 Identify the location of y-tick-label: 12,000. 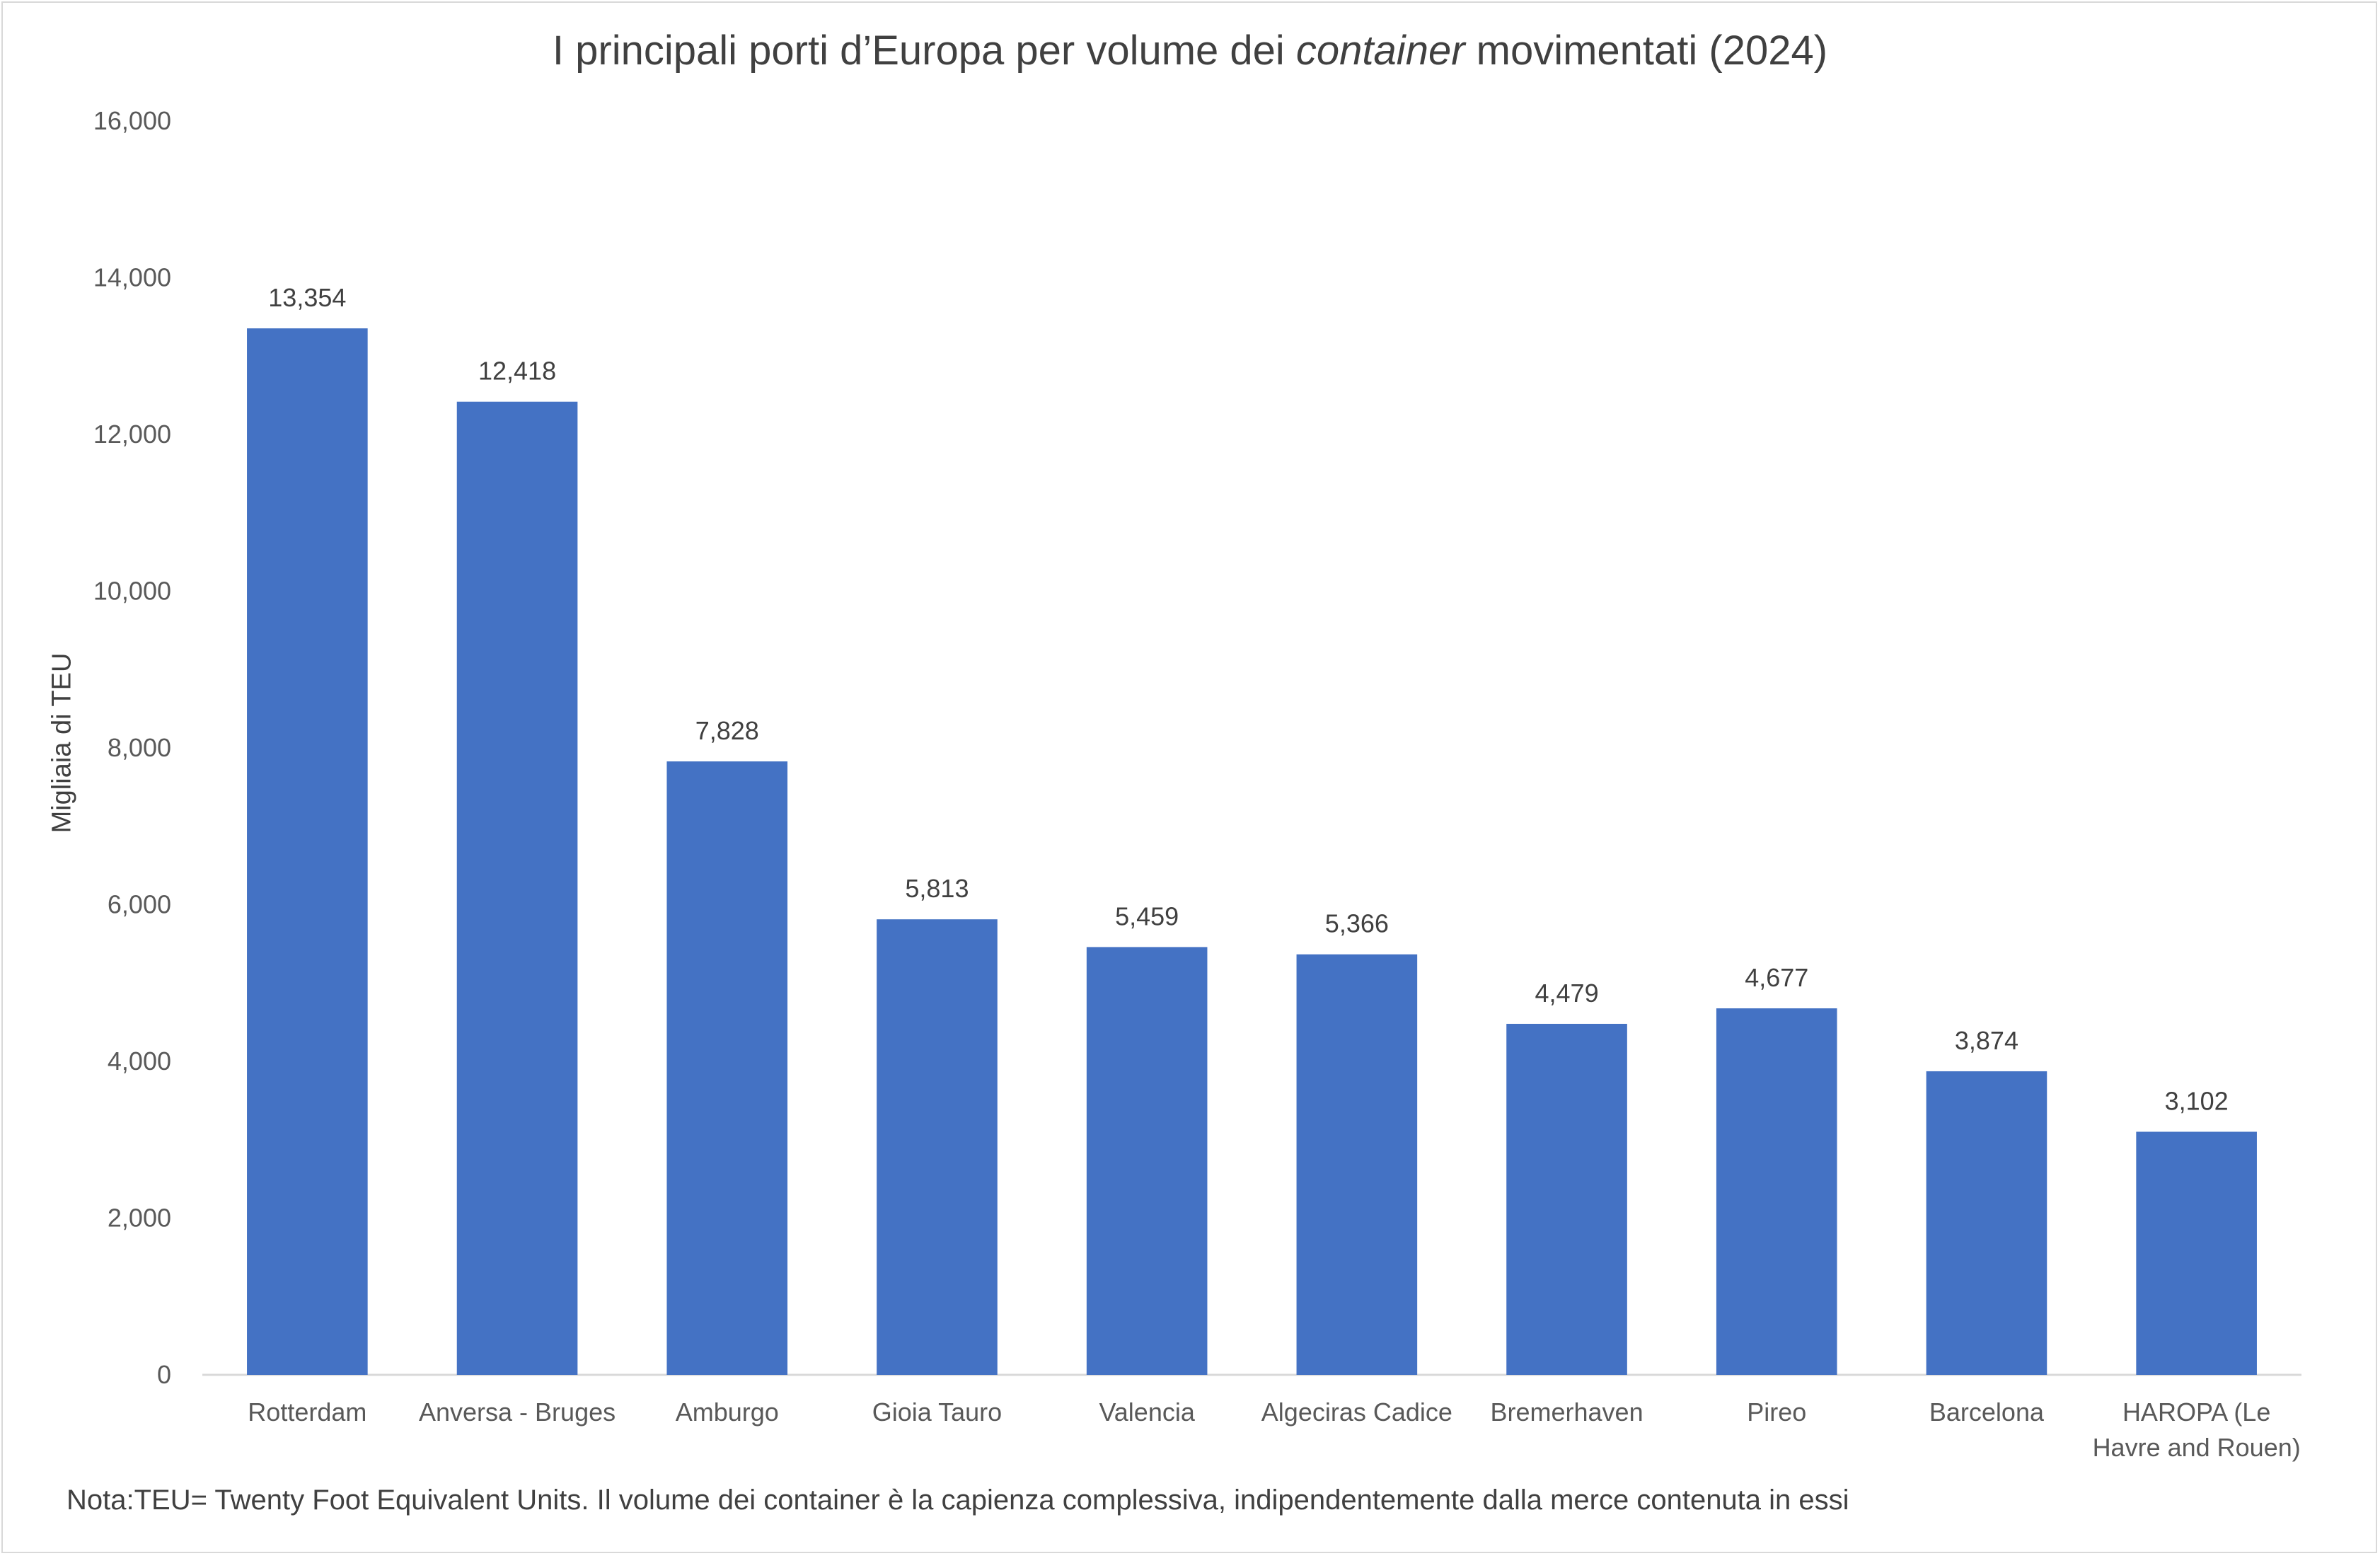
(132, 434).